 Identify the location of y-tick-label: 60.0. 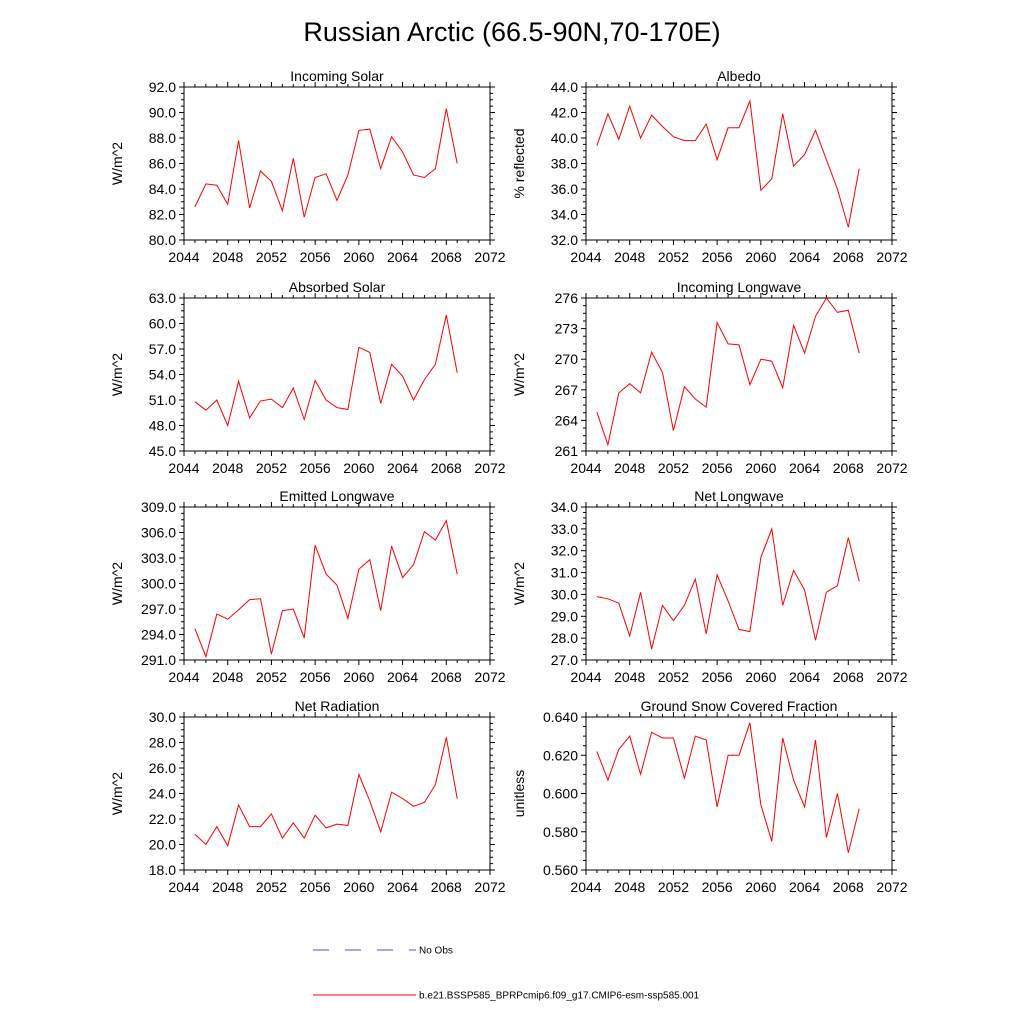
(162, 324).